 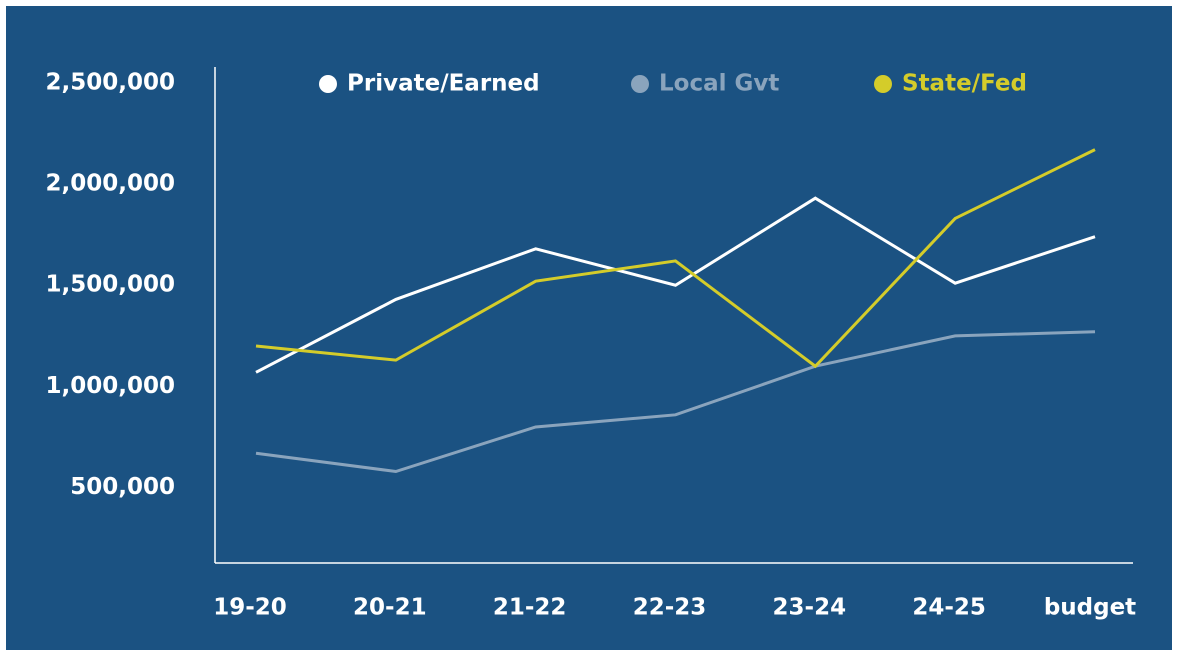 What do you see at coordinates (949, 608) in the screenshot?
I see `x-tick-label: 24-25` at bounding box center [949, 608].